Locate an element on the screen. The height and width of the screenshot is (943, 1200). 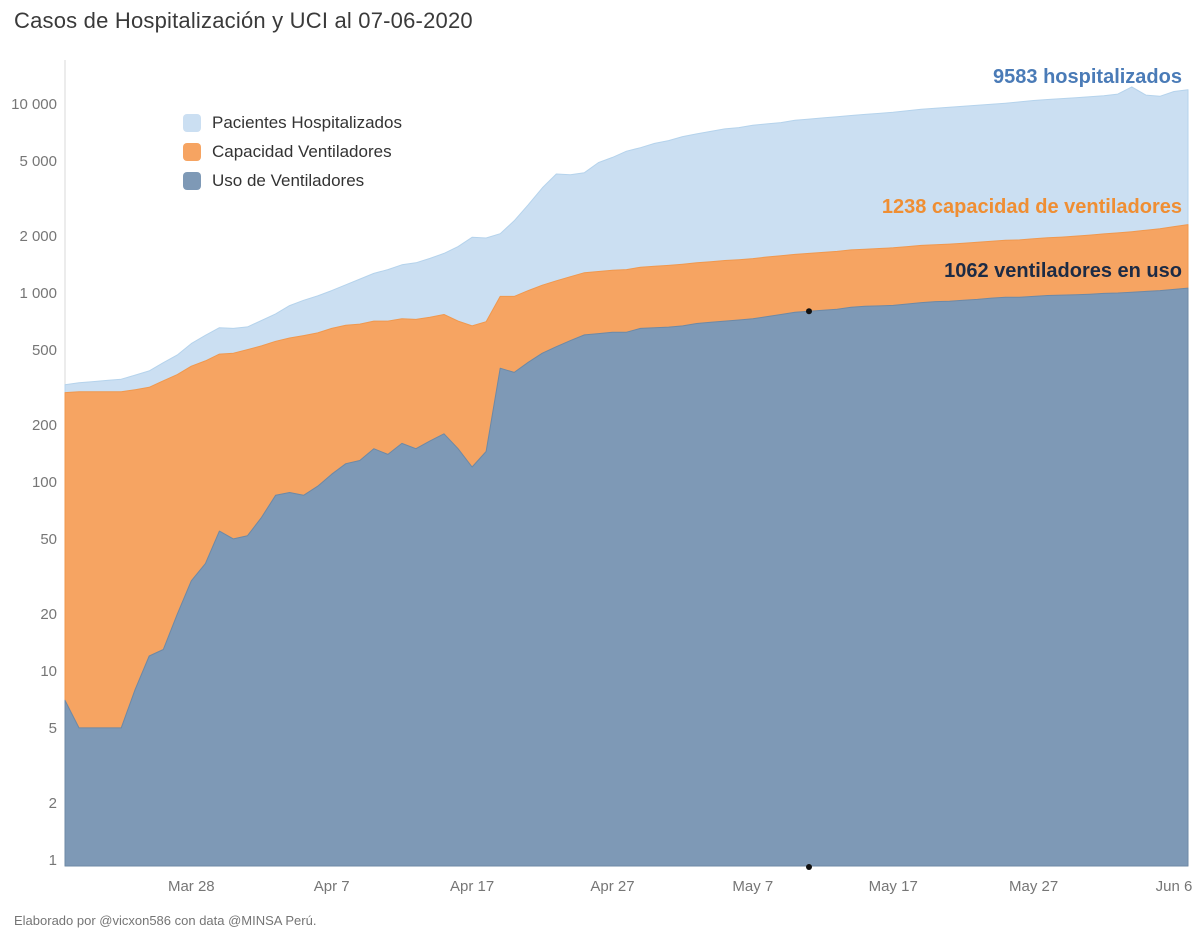
legend-swatch-capacidad is located at coordinates (192, 152).